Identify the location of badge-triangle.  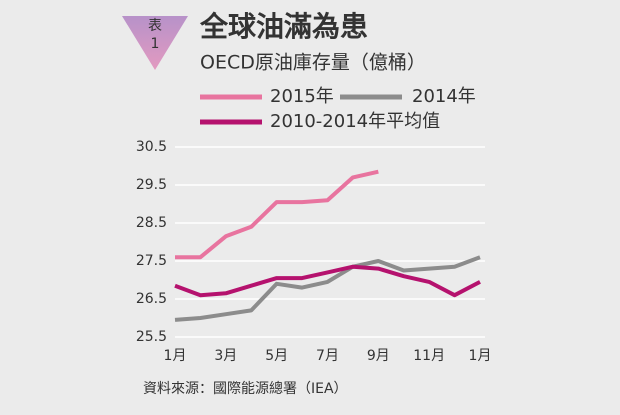
(155, 43).